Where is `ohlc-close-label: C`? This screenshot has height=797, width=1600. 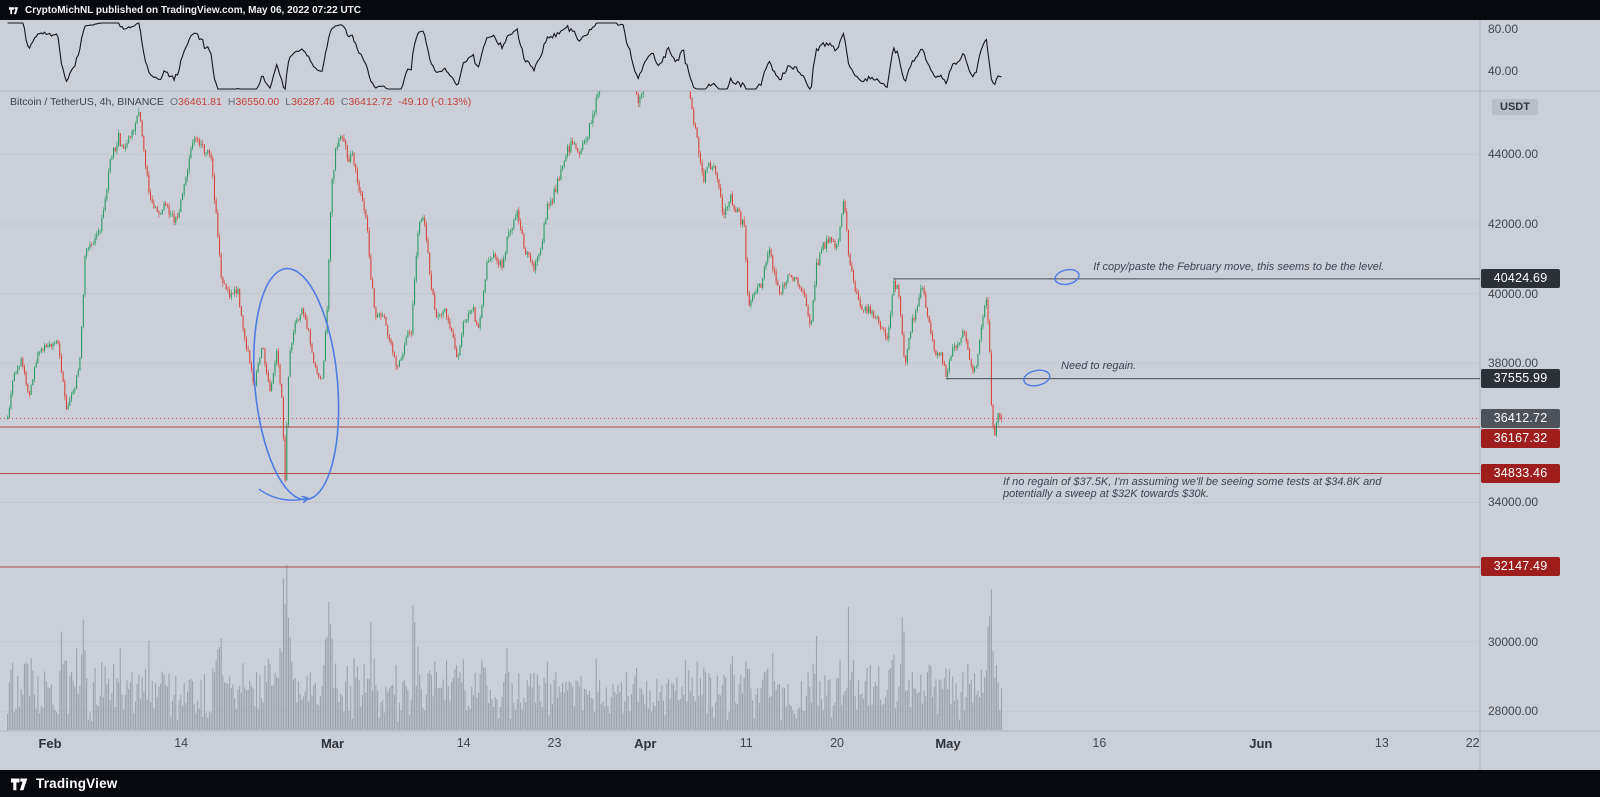
ohlc-close-label: C is located at coordinates (344, 102).